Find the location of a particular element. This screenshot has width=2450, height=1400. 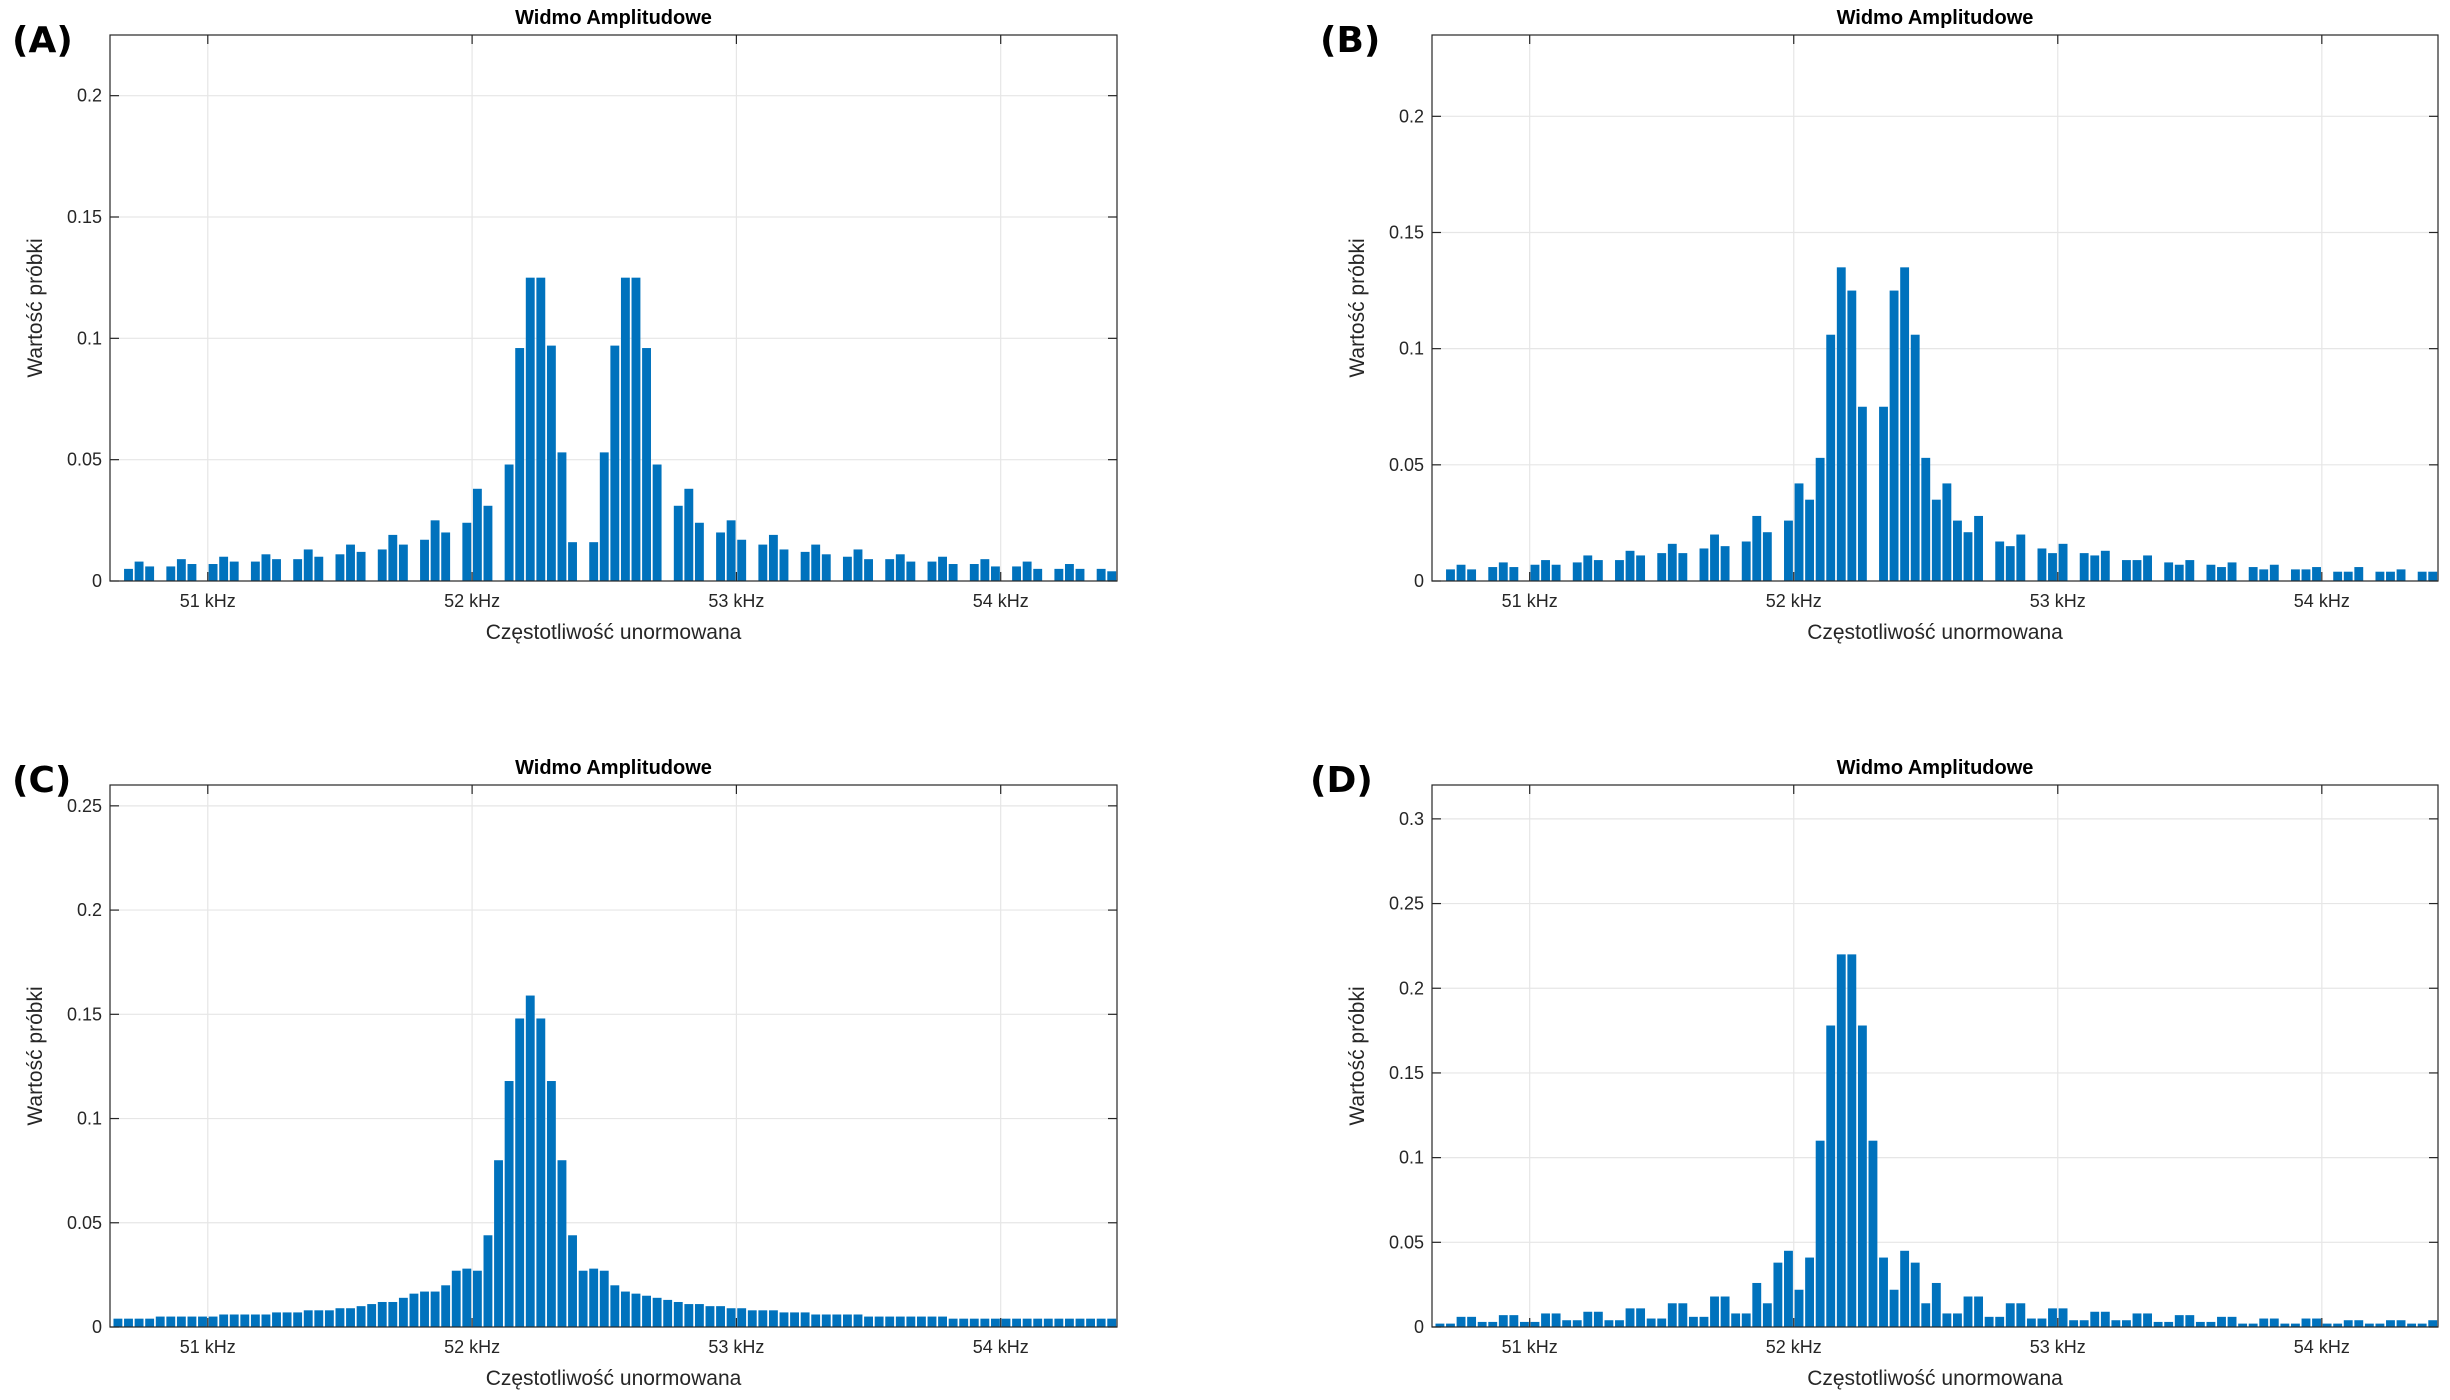

y-axis-label: Wartość próbki is located at coordinates (35, 1055).